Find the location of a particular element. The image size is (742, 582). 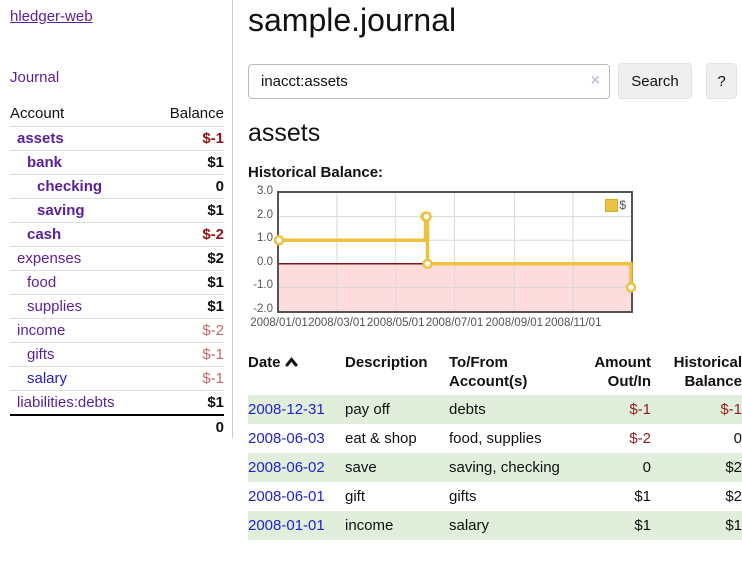

transaction-accounts: food, supplies is located at coordinates (495, 438).